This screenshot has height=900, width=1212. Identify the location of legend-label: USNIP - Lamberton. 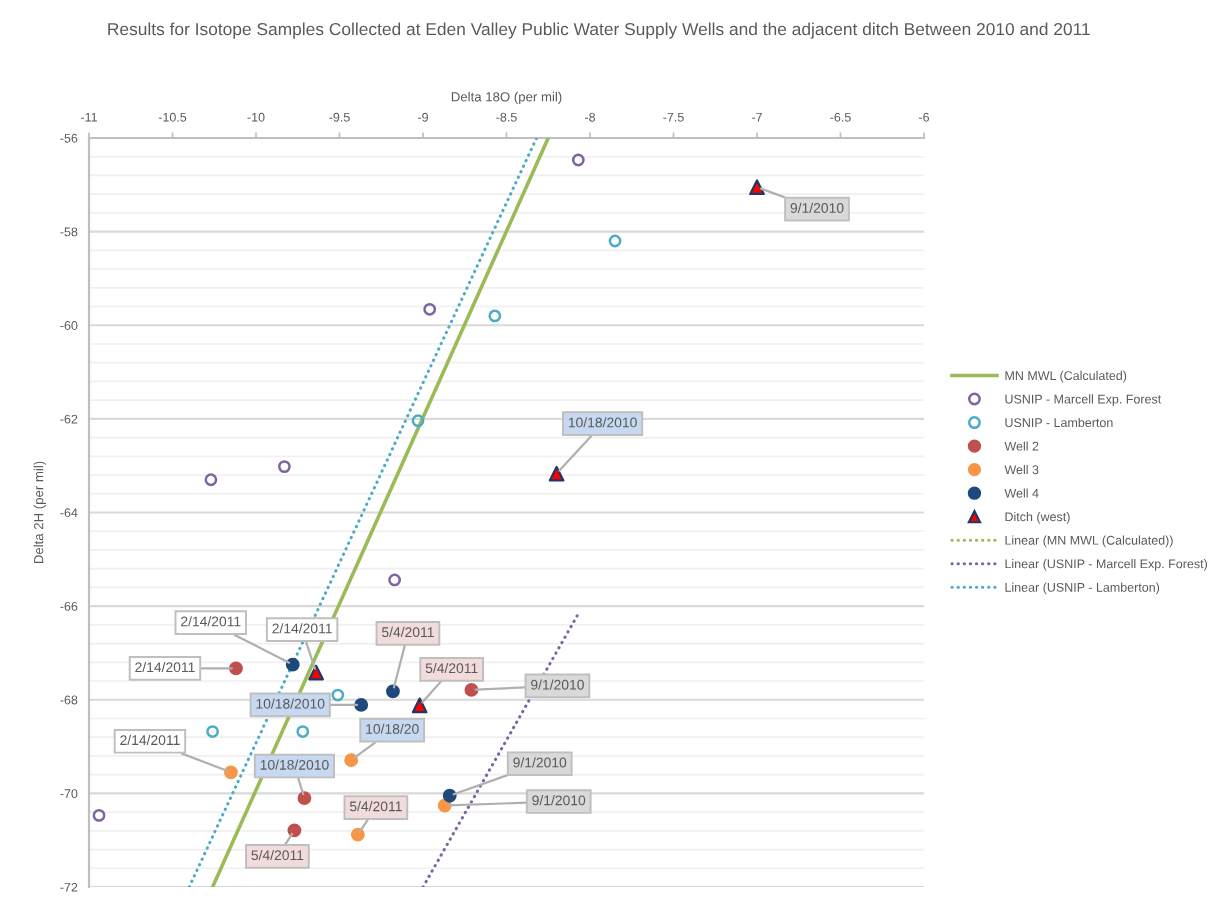
(1059, 422).